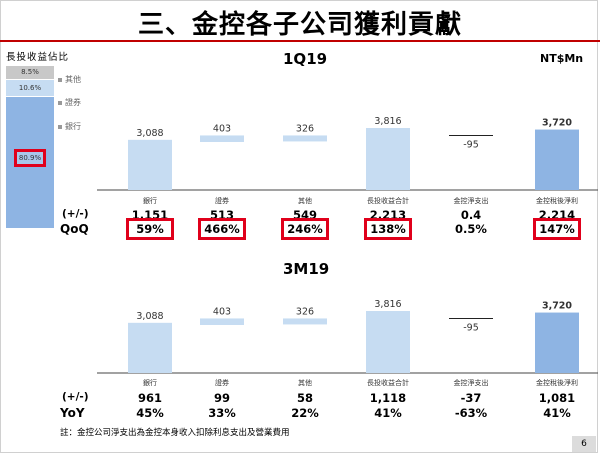 The width and height of the screenshot is (600, 455). I want to click on unit-label: NT$Mn, so click(562, 58).